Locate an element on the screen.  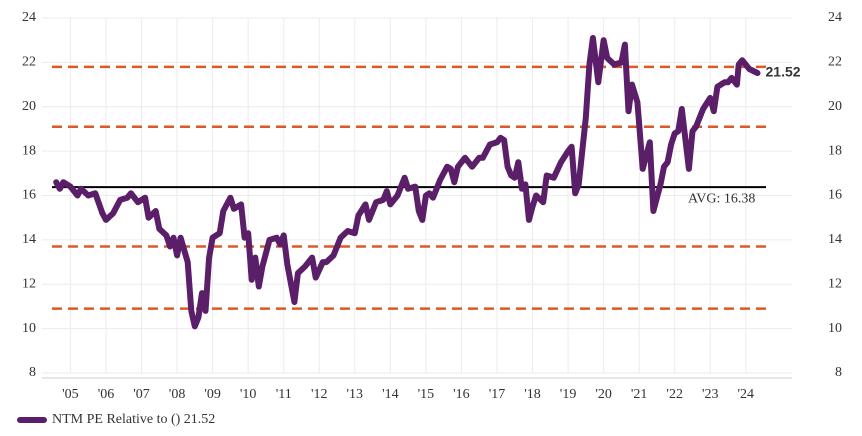
y-tick-label: 12 is located at coordinates (29, 283).